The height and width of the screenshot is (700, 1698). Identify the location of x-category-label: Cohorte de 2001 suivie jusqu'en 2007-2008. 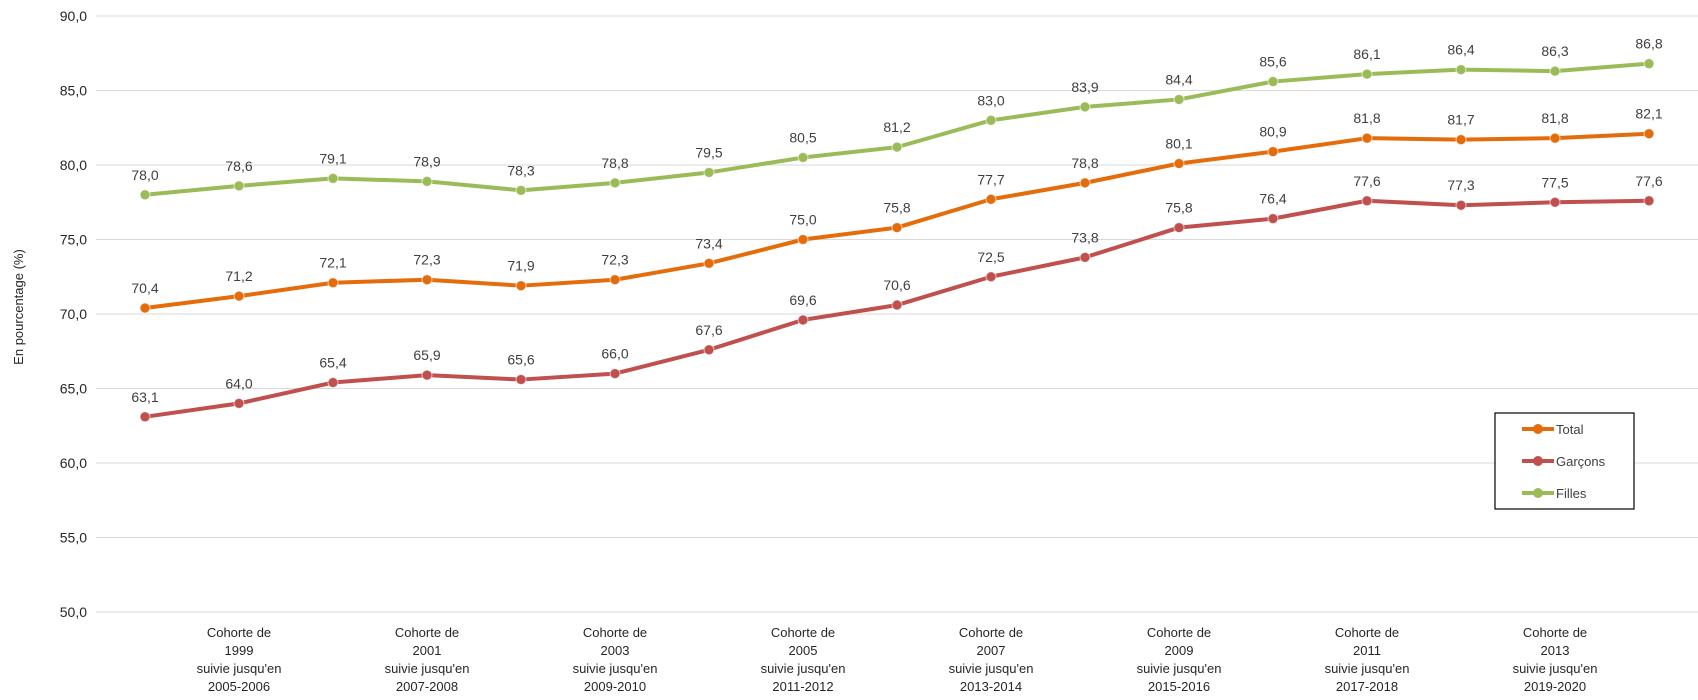
(427, 659).